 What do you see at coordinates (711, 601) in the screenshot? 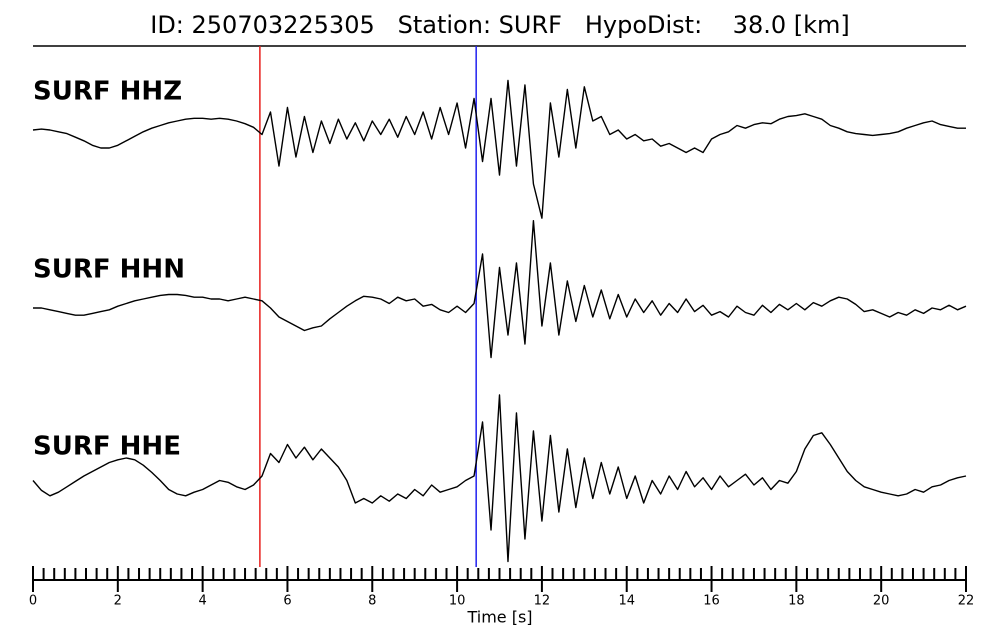
I see `x-tick-label: 16` at bounding box center [711, 601].